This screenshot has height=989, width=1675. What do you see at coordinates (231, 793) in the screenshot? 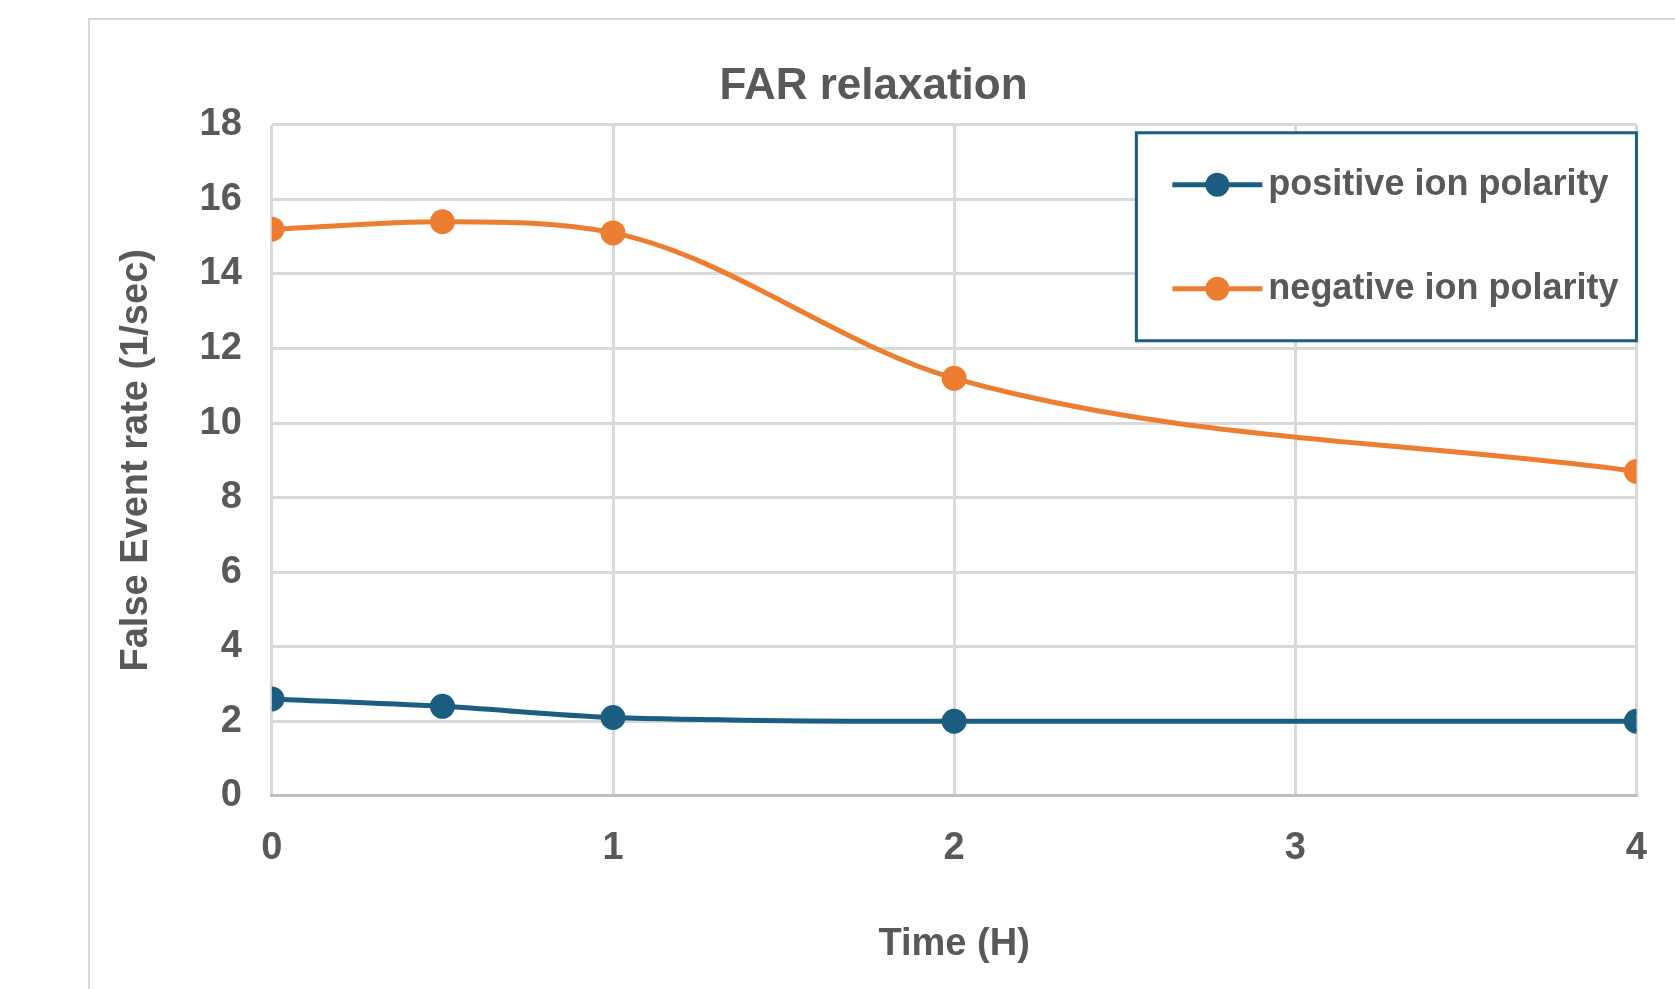
I see `y-tick-label: 0` at bounding box center [231, 793].